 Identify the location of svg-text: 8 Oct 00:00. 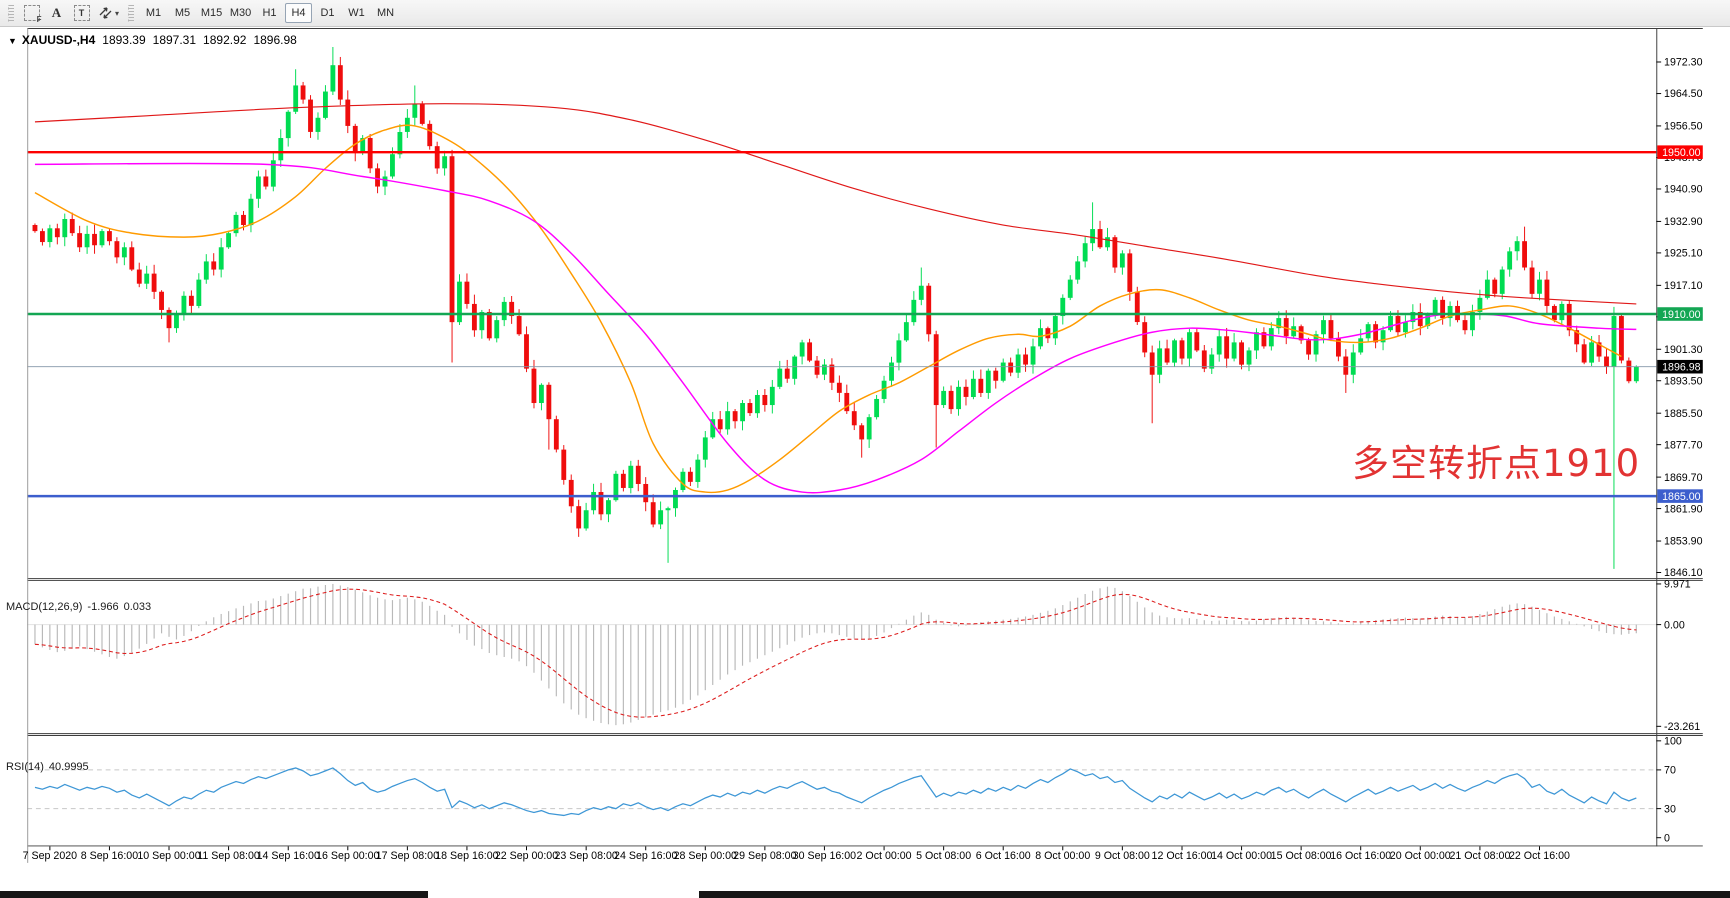
(1062, 856).